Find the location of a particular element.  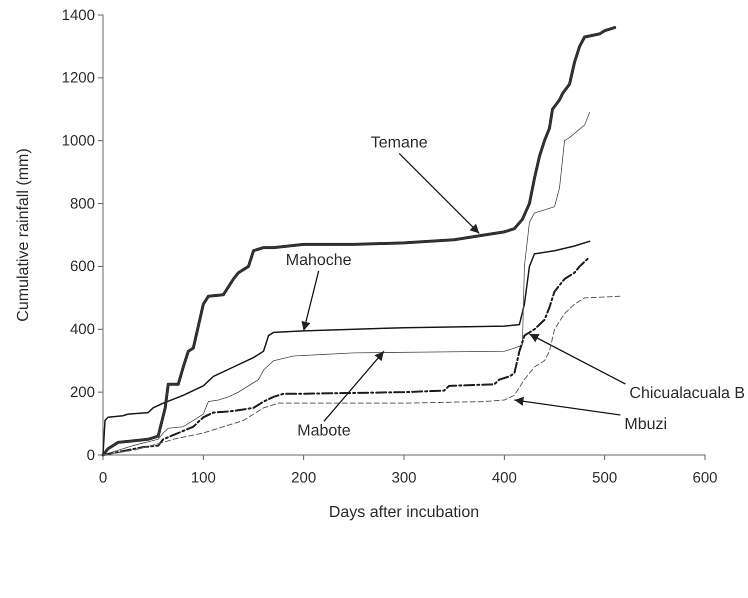

y-tick-label: 1400 is located at coordinates (78, 15).